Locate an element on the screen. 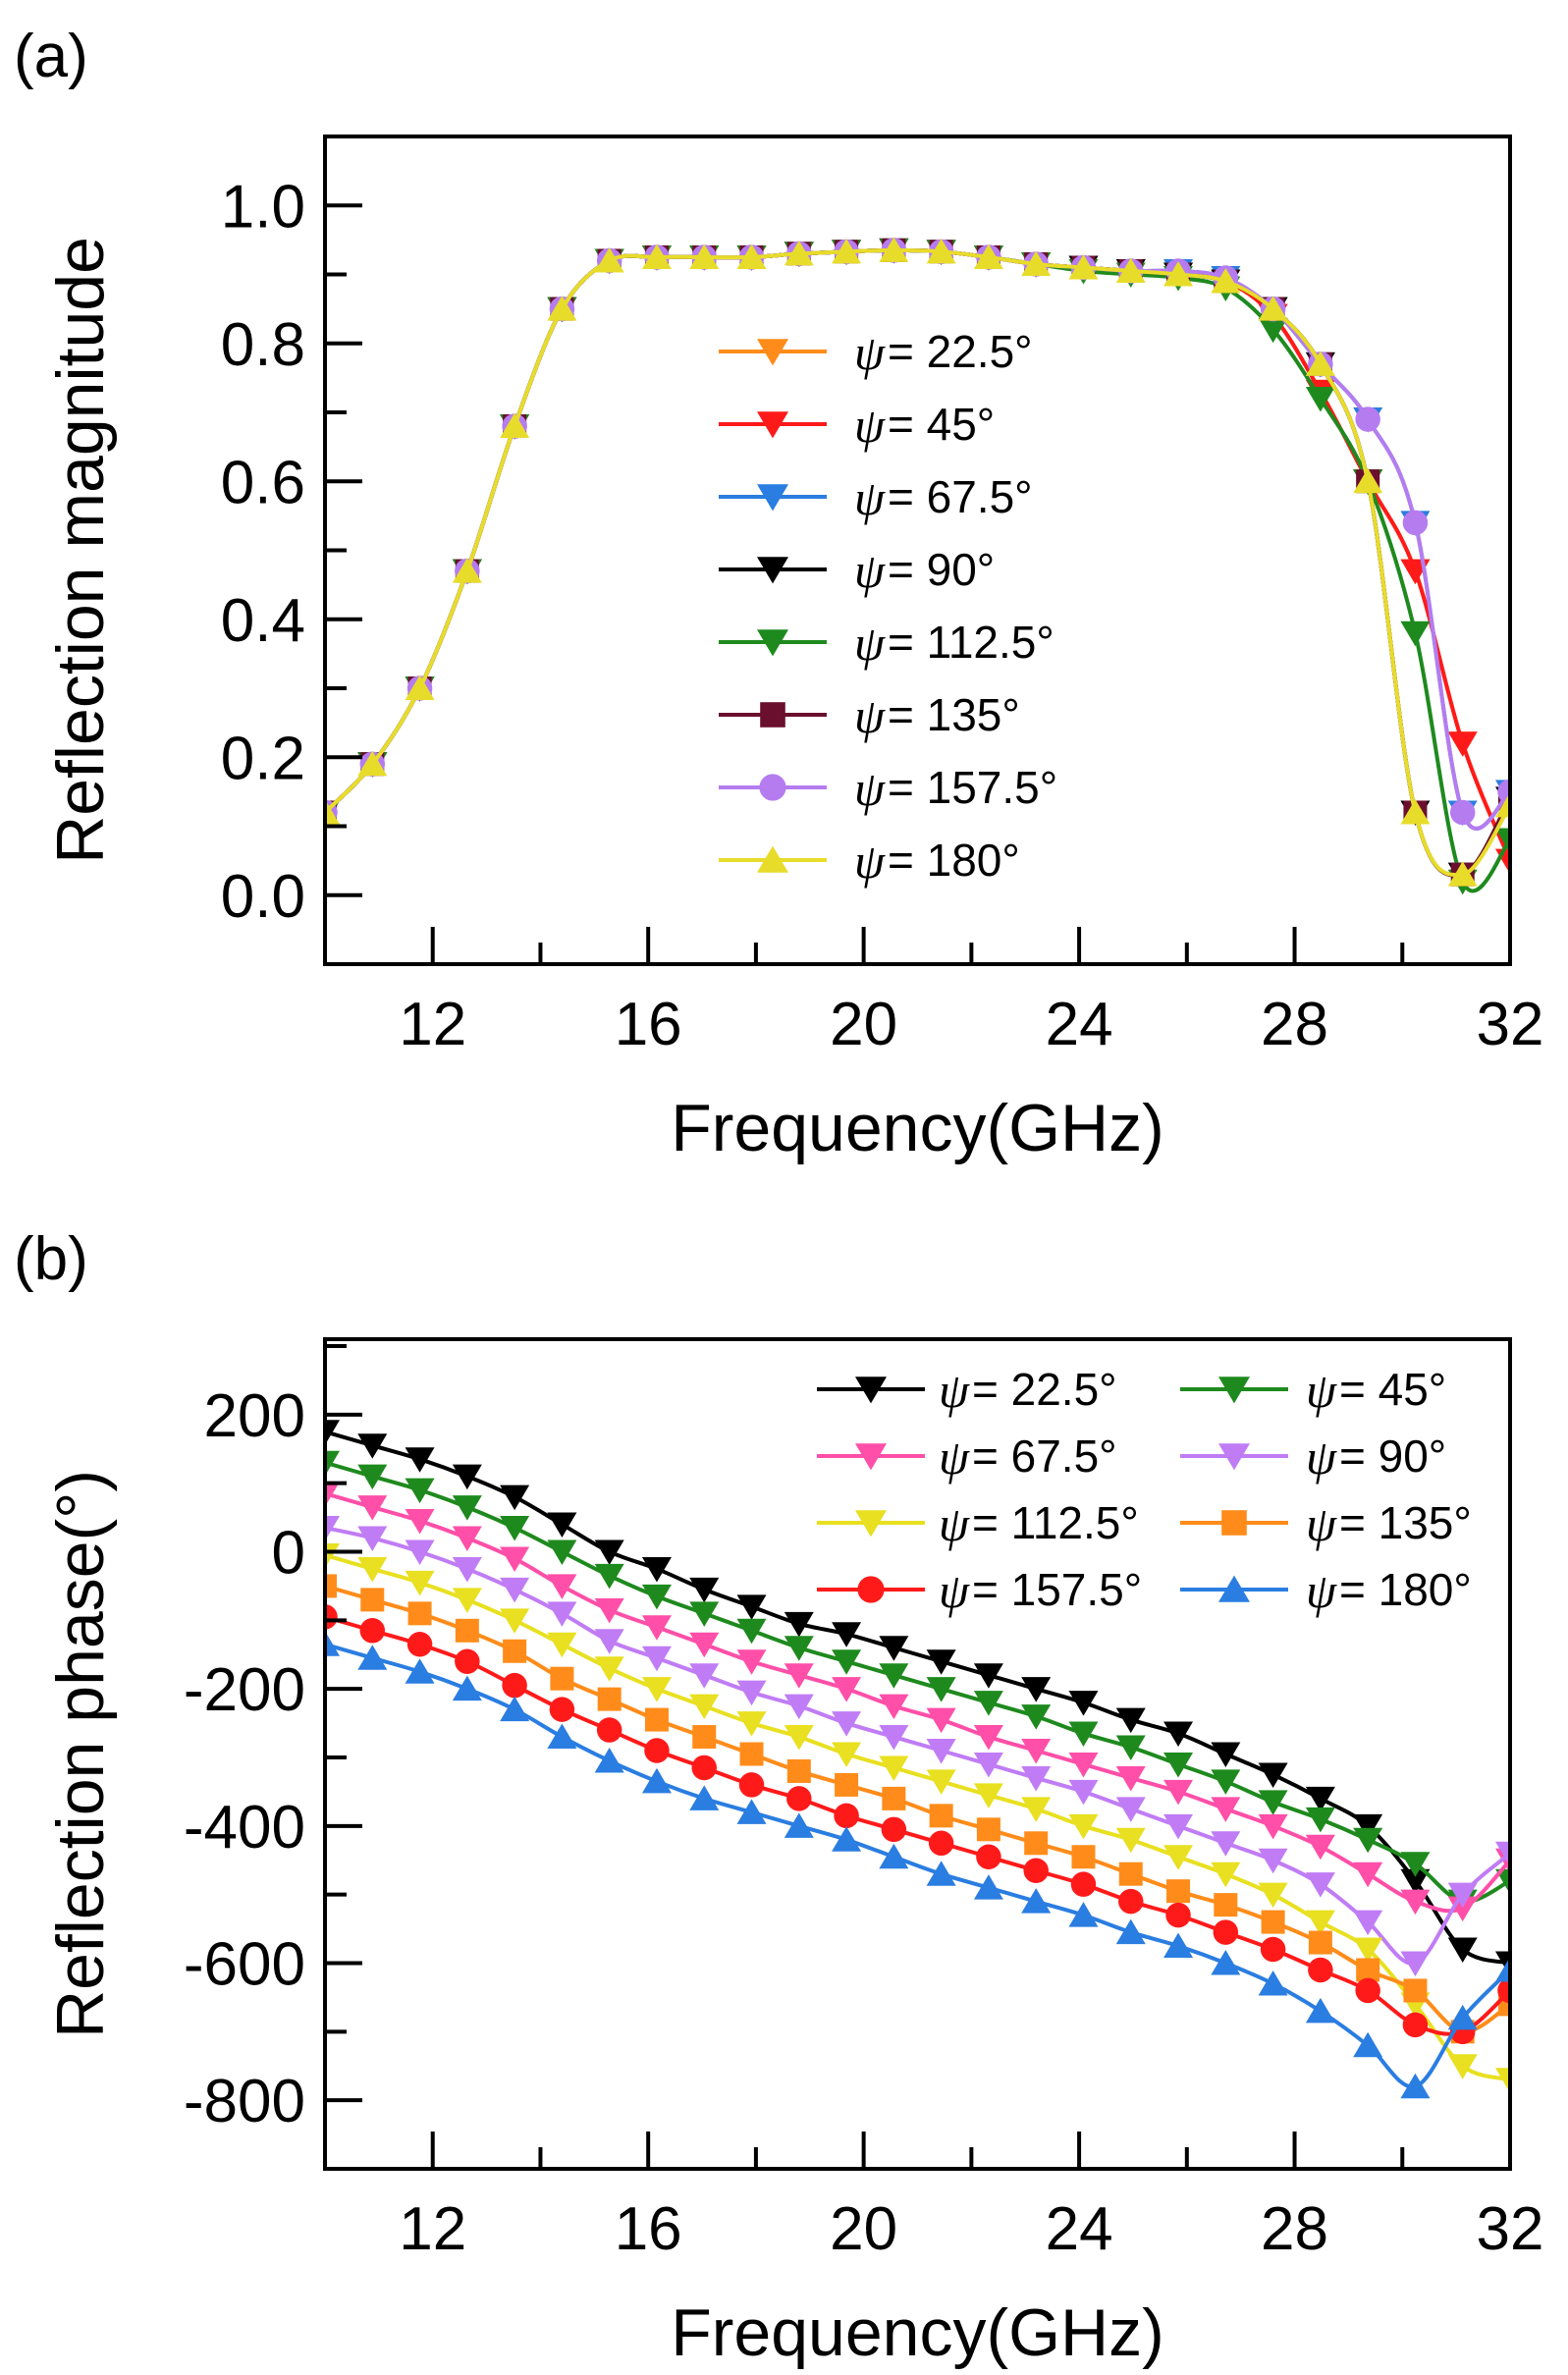 Image resolution: width=1568 pixels, height=2375 pixels. y-axis-title: Reflection phase(°) is located at coordinates (80, 1754).